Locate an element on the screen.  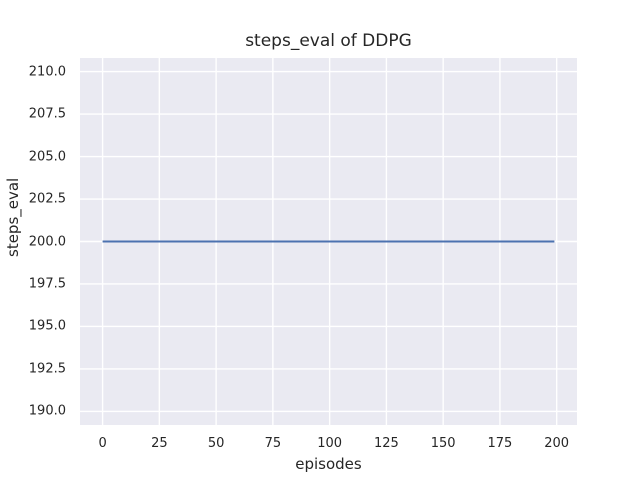
y-tick-label: 200.0 is located at coordinates (47, 241).